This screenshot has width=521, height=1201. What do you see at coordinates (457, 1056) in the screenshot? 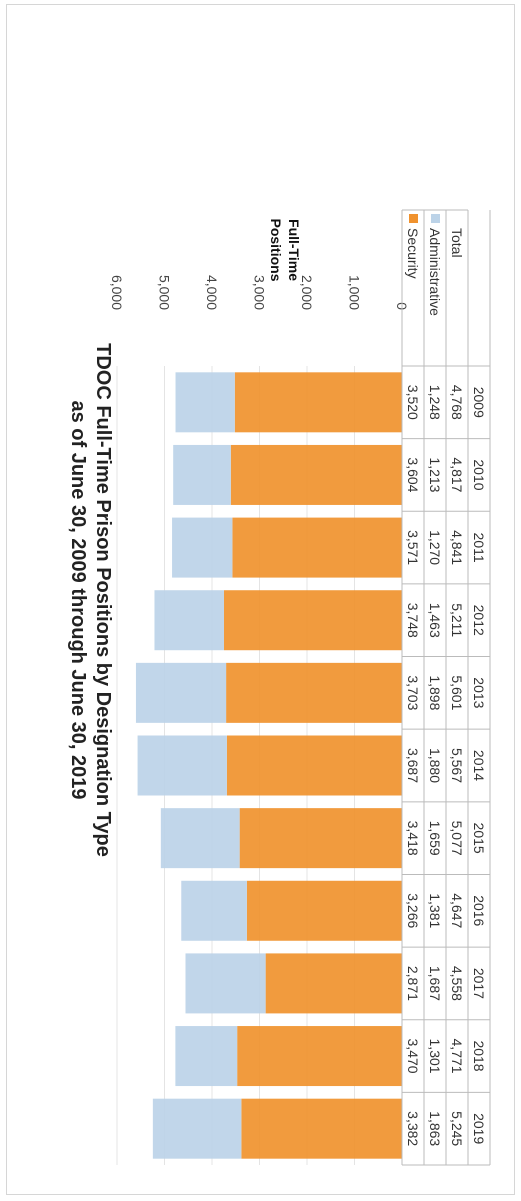
I see `data-label: 4,771` at bounding box center [457, 1056].